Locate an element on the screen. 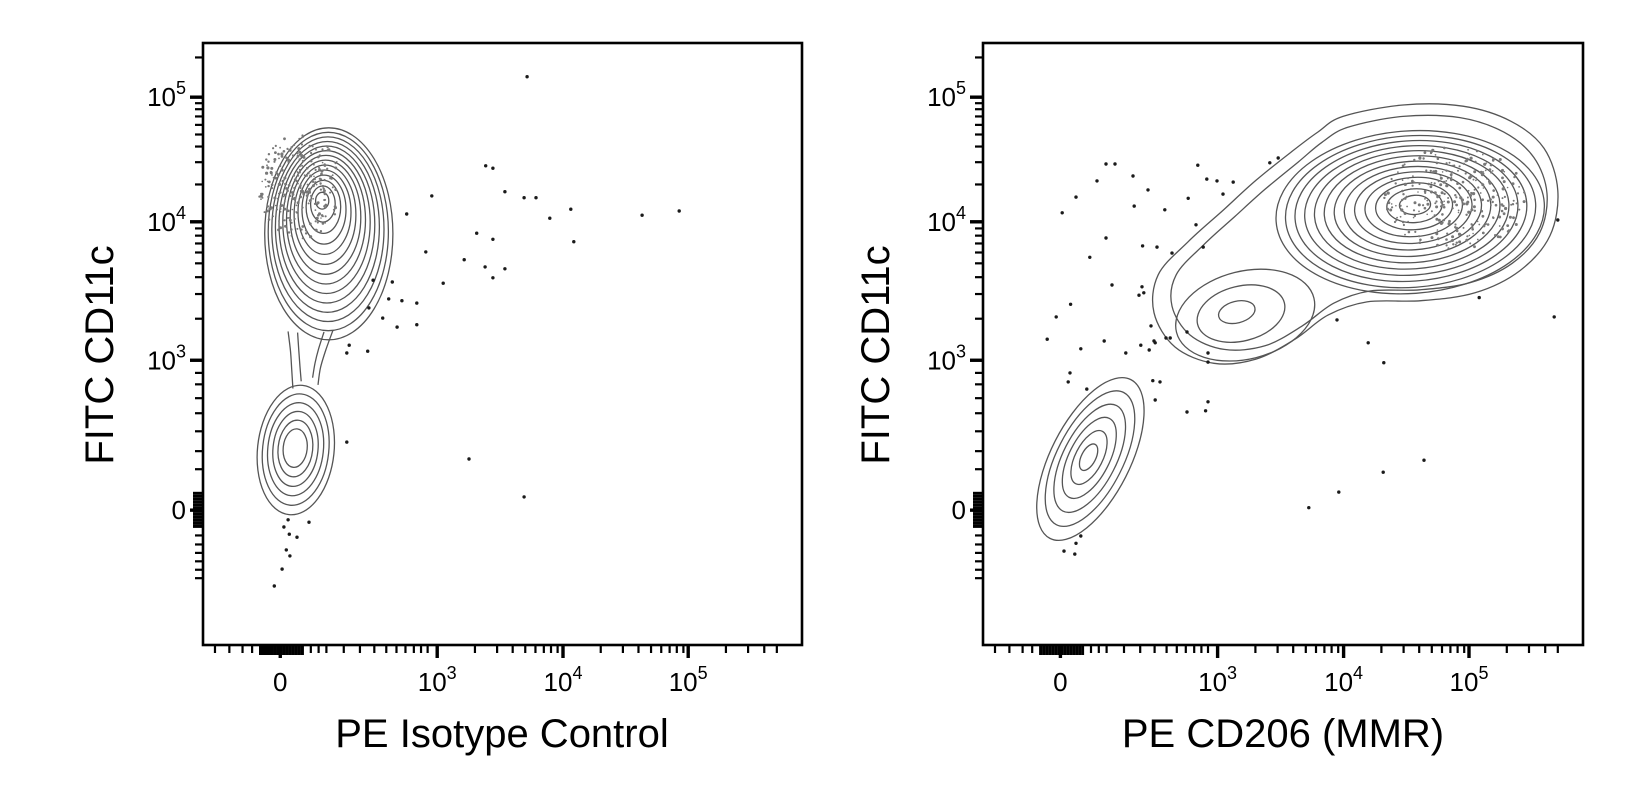  tick-label: 10⁴ is located at coordinates (946, 220).